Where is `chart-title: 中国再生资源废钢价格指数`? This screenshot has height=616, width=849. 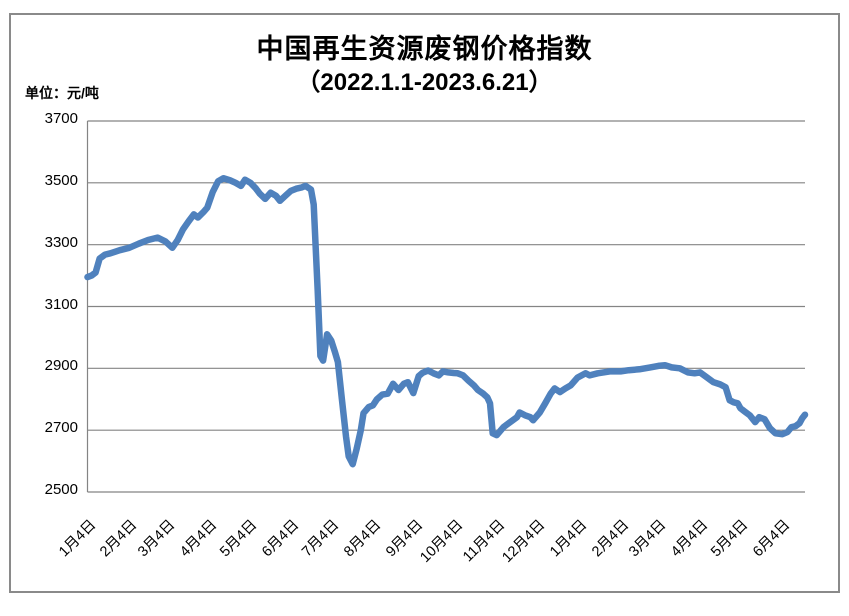 chart-title: 中国再生资源废钢价格指数 is located at coordinates (424, 49).